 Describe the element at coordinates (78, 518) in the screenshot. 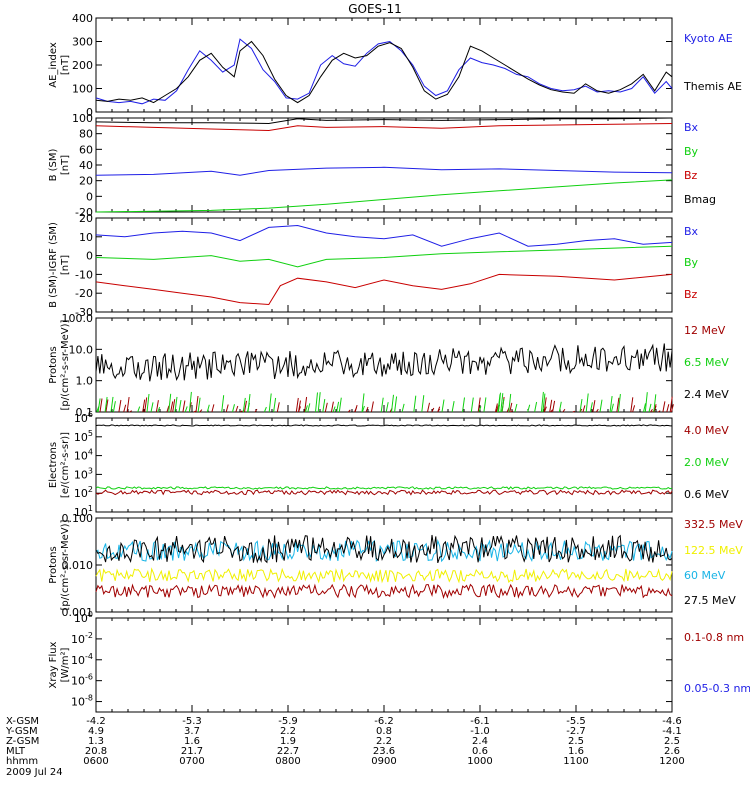

I see `y-tick-label: 0.100` at that location.